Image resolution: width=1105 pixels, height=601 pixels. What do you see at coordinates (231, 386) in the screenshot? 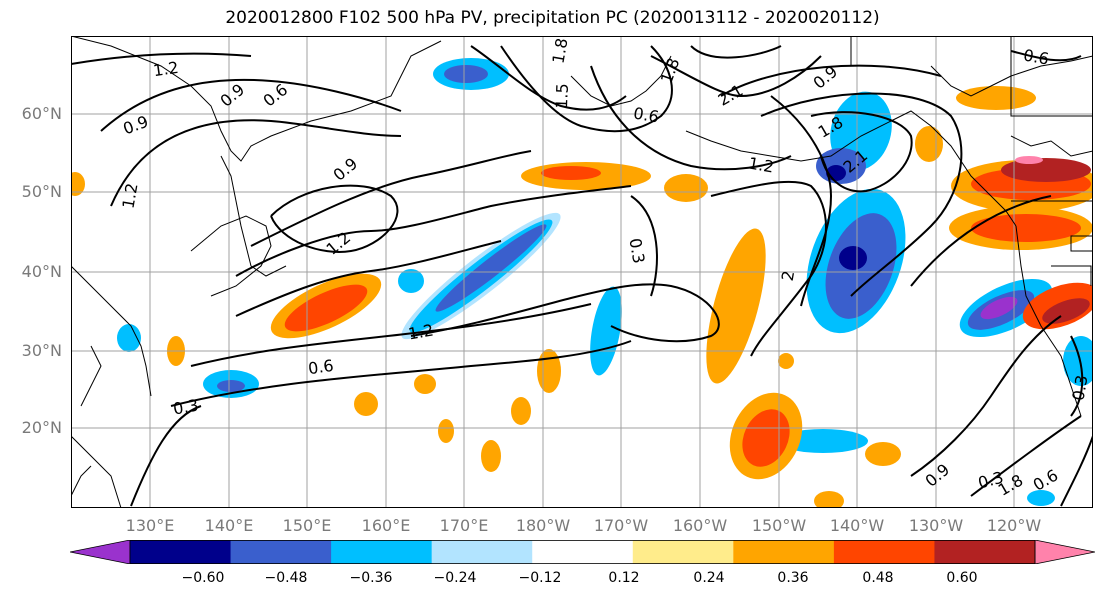
I see `neg-blob-140e-core` at bounding box center [231, 386].